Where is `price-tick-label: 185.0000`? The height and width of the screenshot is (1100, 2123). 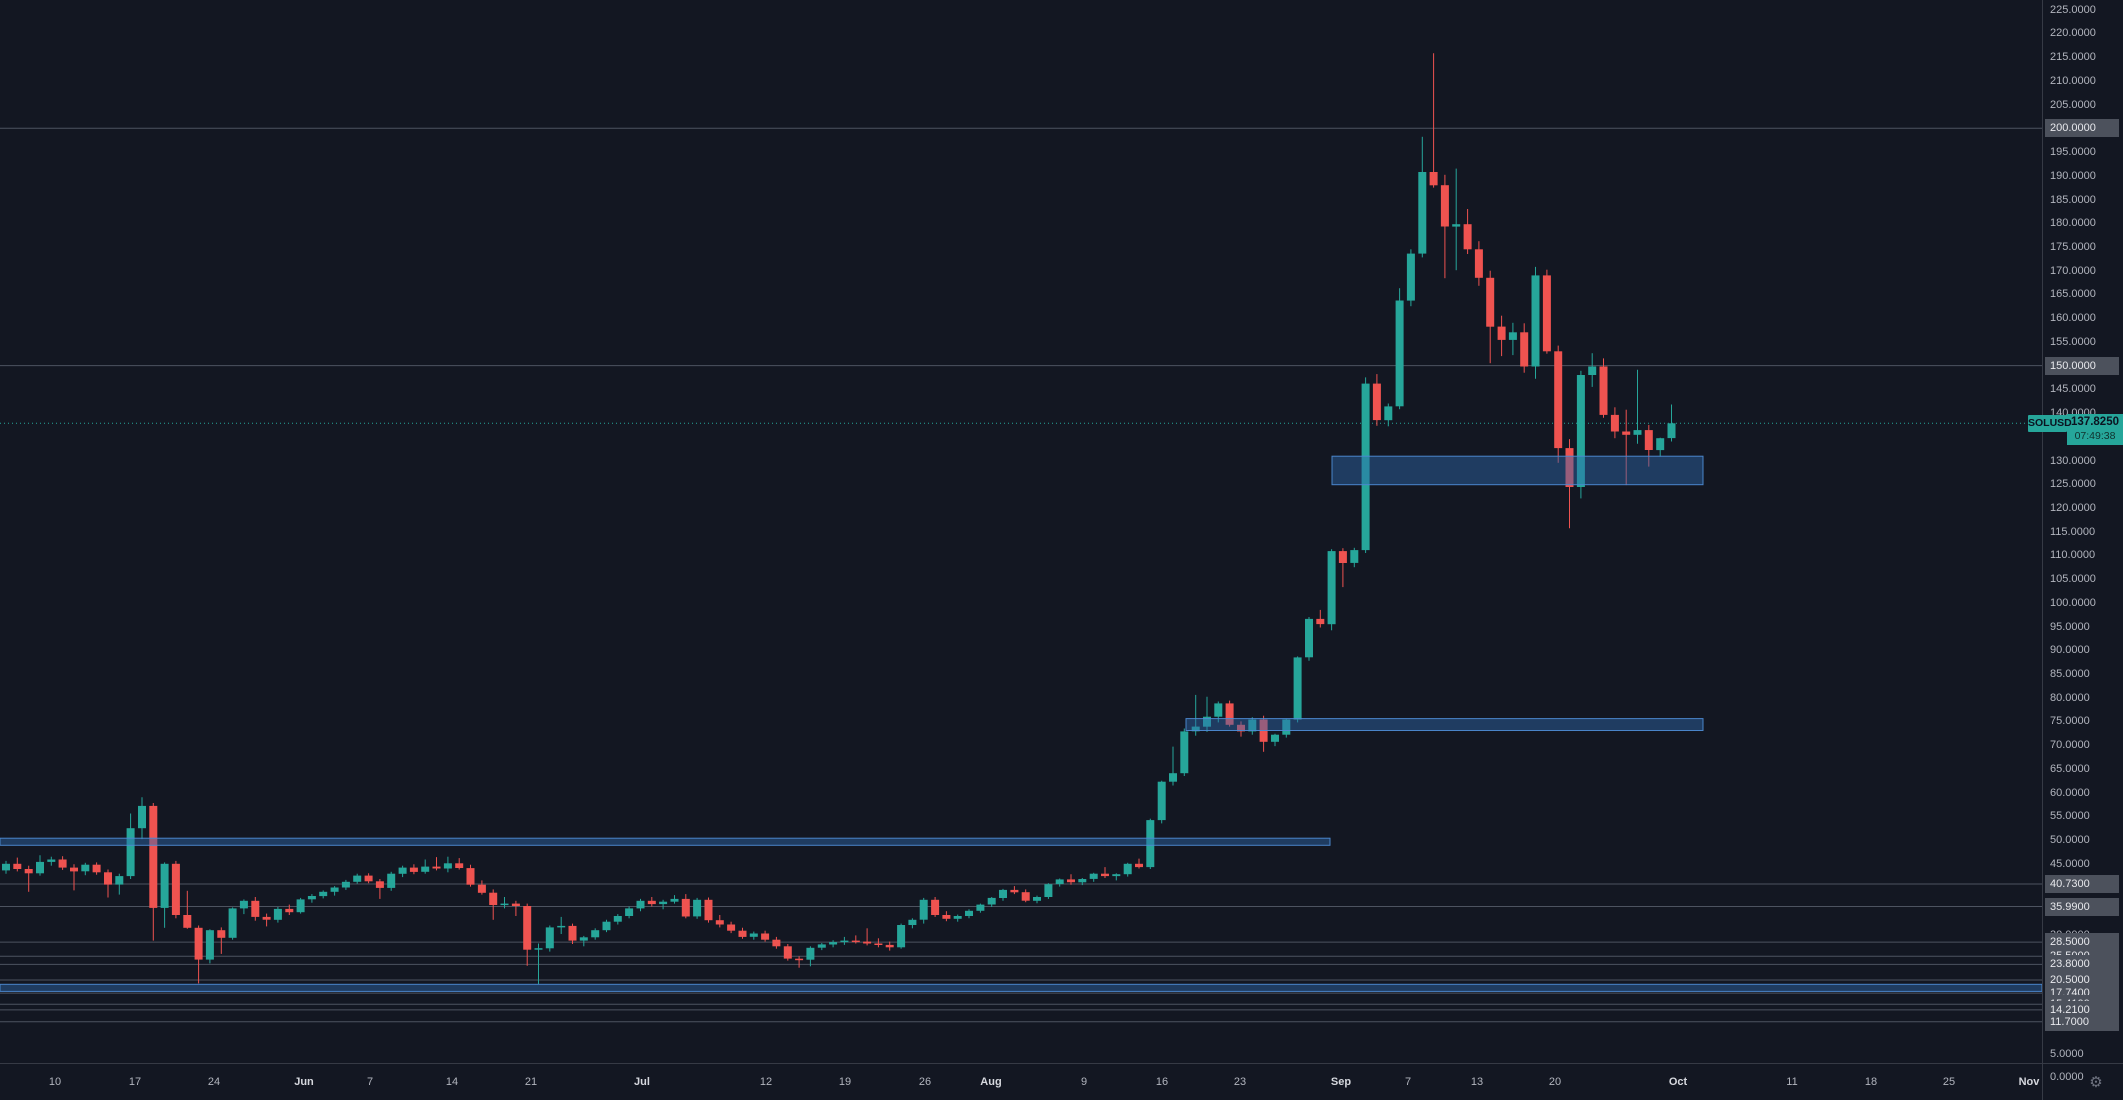 price-tick-label: 185.0000 is located at coordinates (2073, 199).